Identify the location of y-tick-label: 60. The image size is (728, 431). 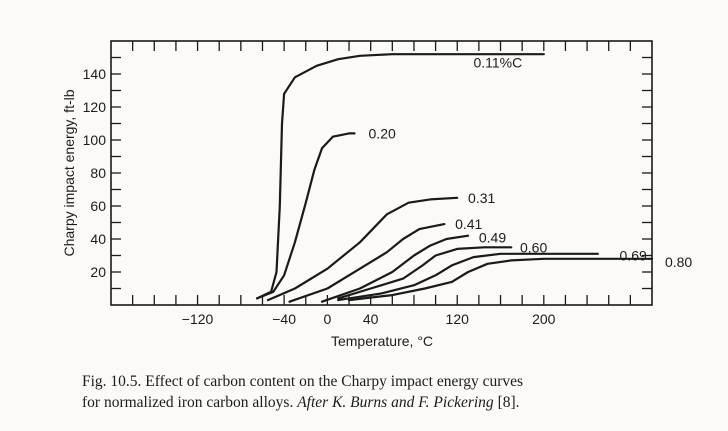
(98, 206).